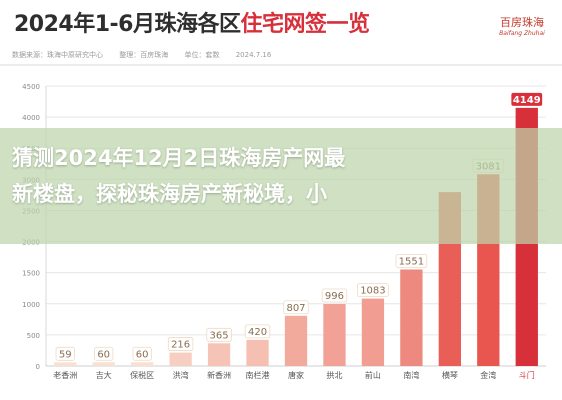  I want to click on source-meta: 数据来源：珠海中原研究中心 整理：百房珠海 单位：套数 2024.7.16, so click(148, 55).